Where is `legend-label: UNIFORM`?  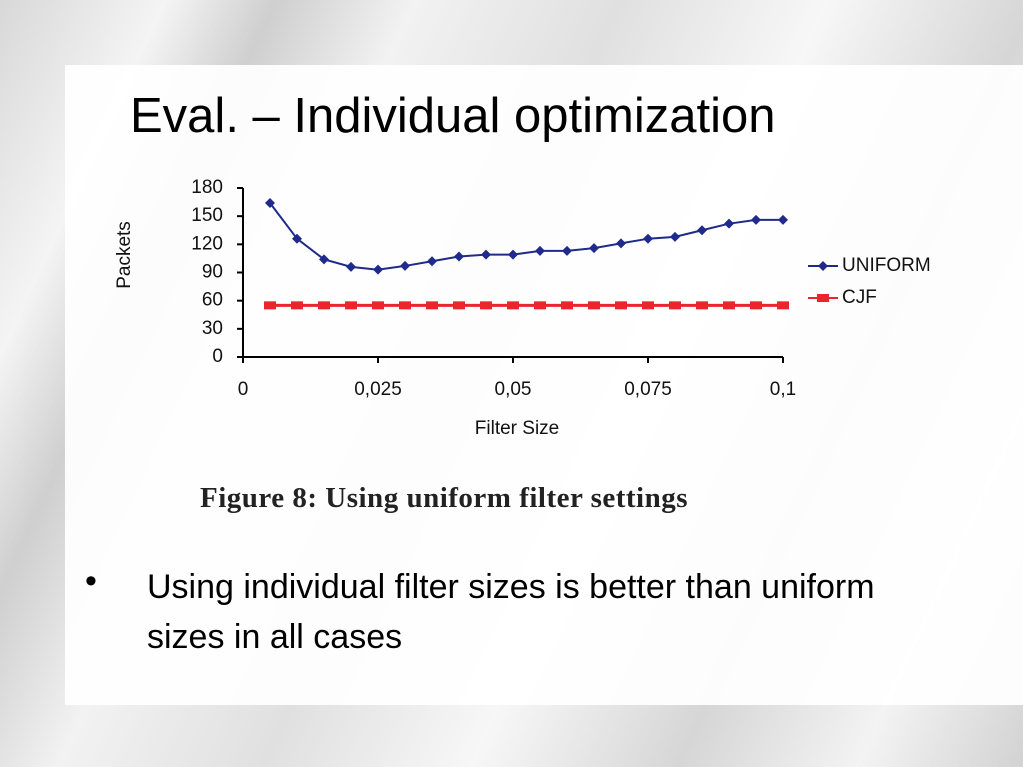
legend-label: UNIFORM is located at coordinates (886, 265).